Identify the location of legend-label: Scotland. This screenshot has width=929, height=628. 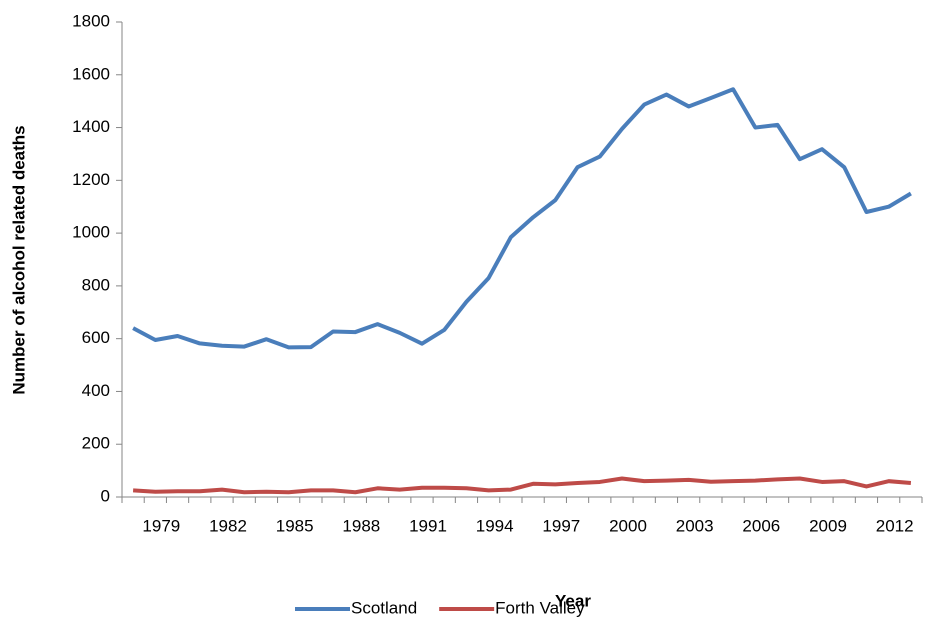
(384, 607).